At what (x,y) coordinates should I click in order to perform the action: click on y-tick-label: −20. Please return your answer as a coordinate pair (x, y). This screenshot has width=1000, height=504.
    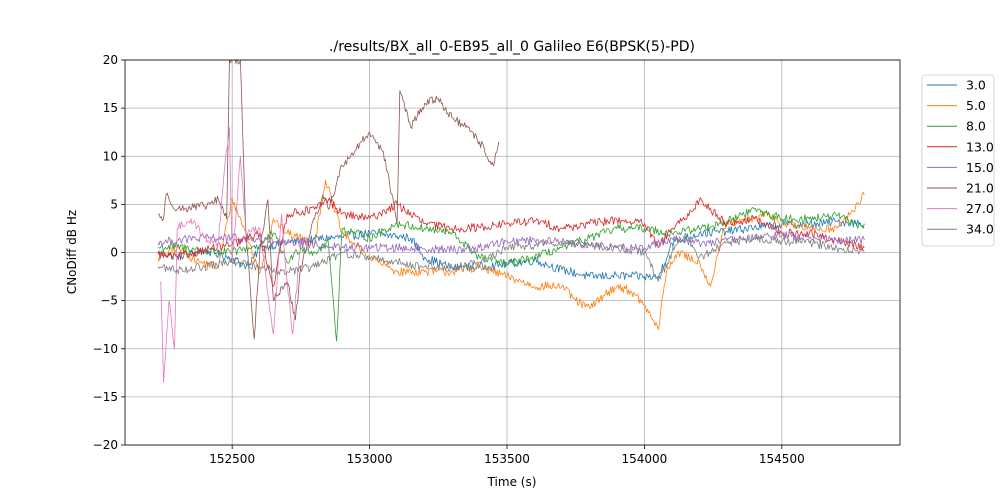
    Looking at the image, I should click on (105, 445).